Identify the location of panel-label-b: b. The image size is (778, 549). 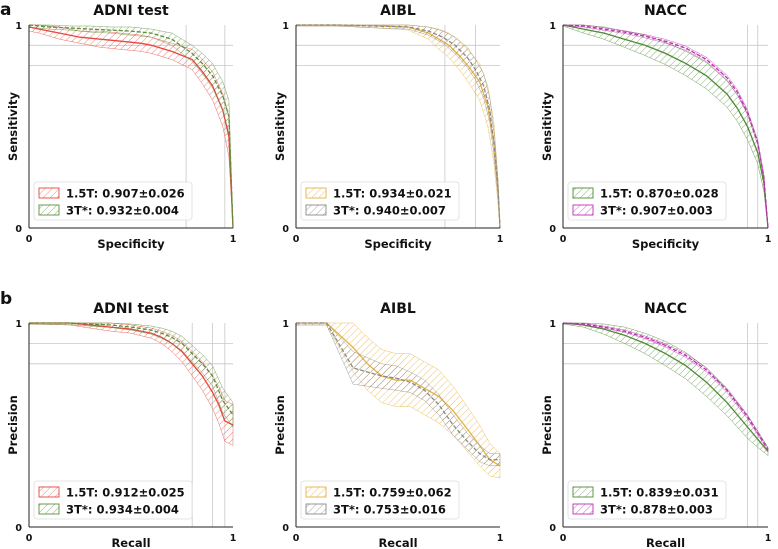
(6, 299).